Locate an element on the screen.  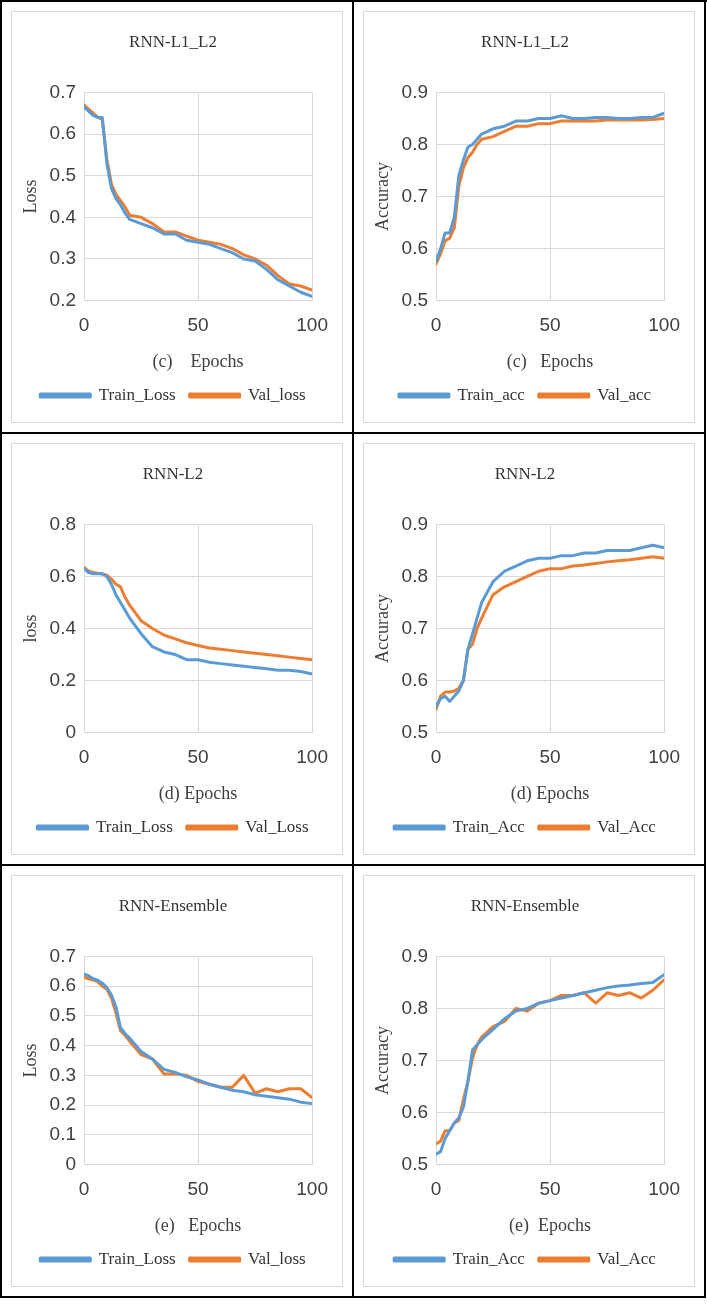
legend-label: Val_Loss is located at coordinates (277, 826).